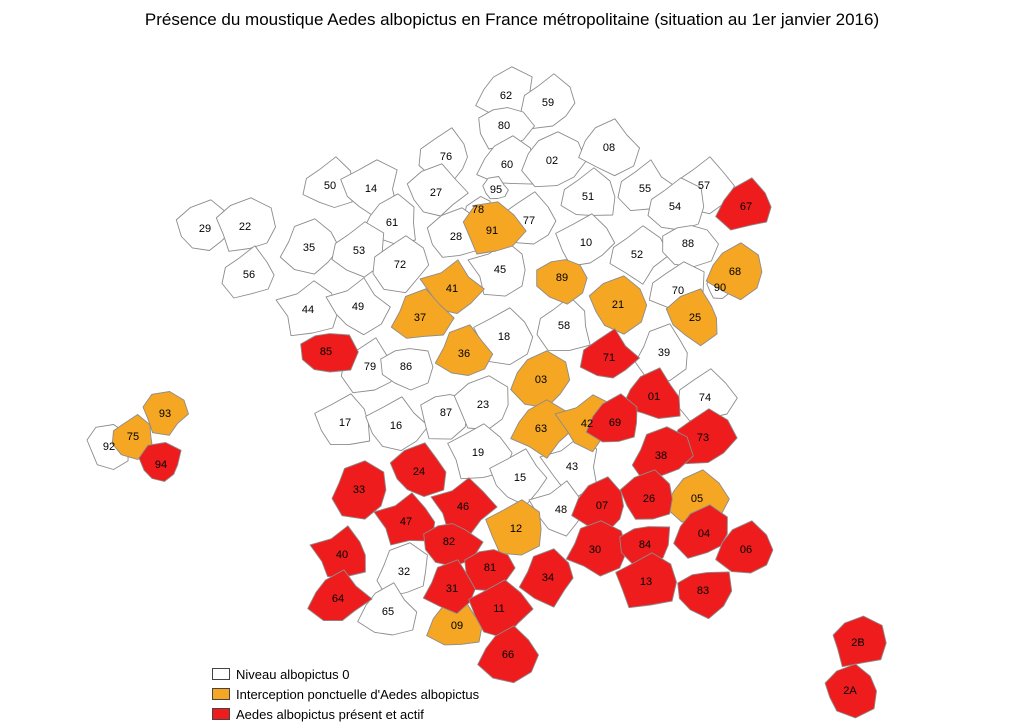 Image resolution: width=1024 pixels, height=724 pixels. What do you see at coordinates (388, 612) in the screenshot?
I see `department-code-65: 65` at bounding box center [388, 612].